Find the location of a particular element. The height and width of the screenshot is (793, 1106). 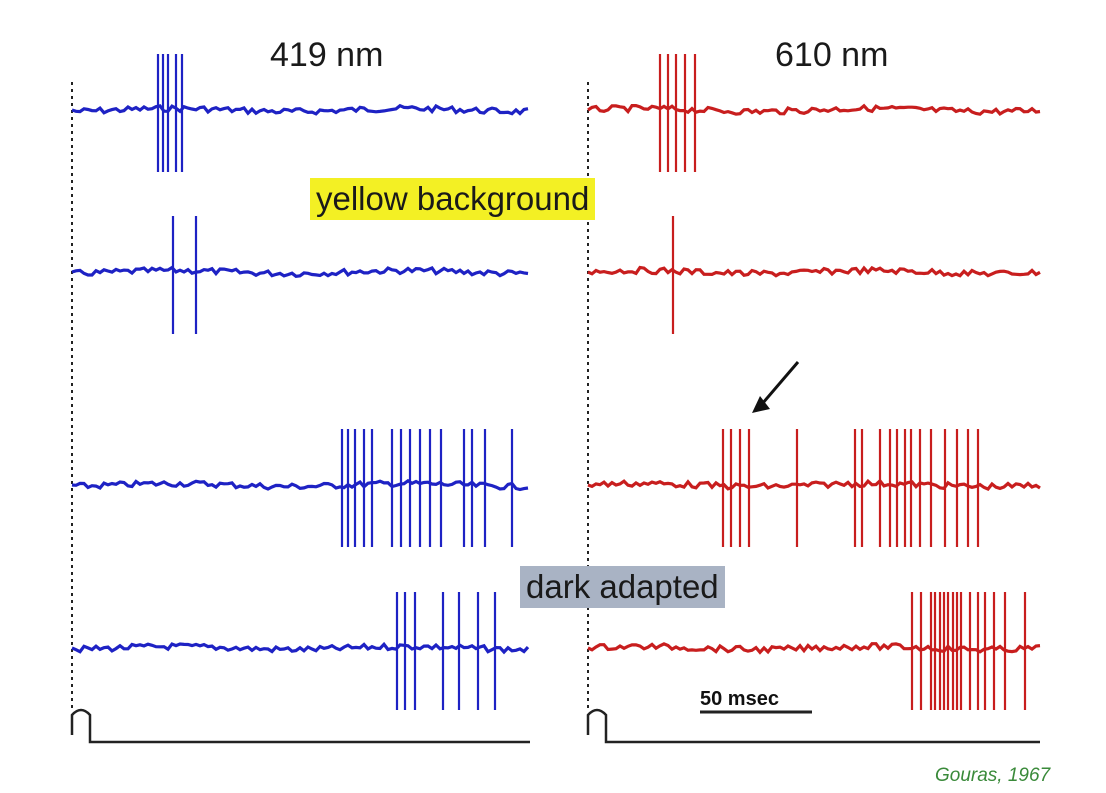

arrow-shaft is located at coordinates (780, 383).